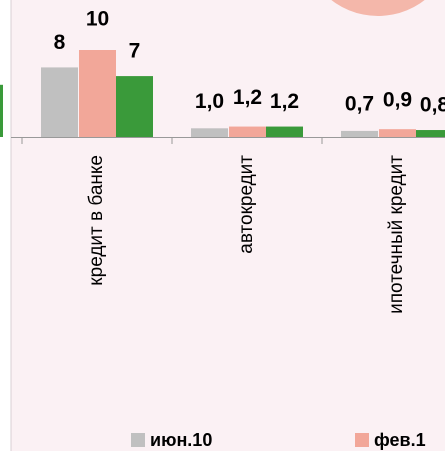  I want to click on value-label: 8, so click(60, 42).